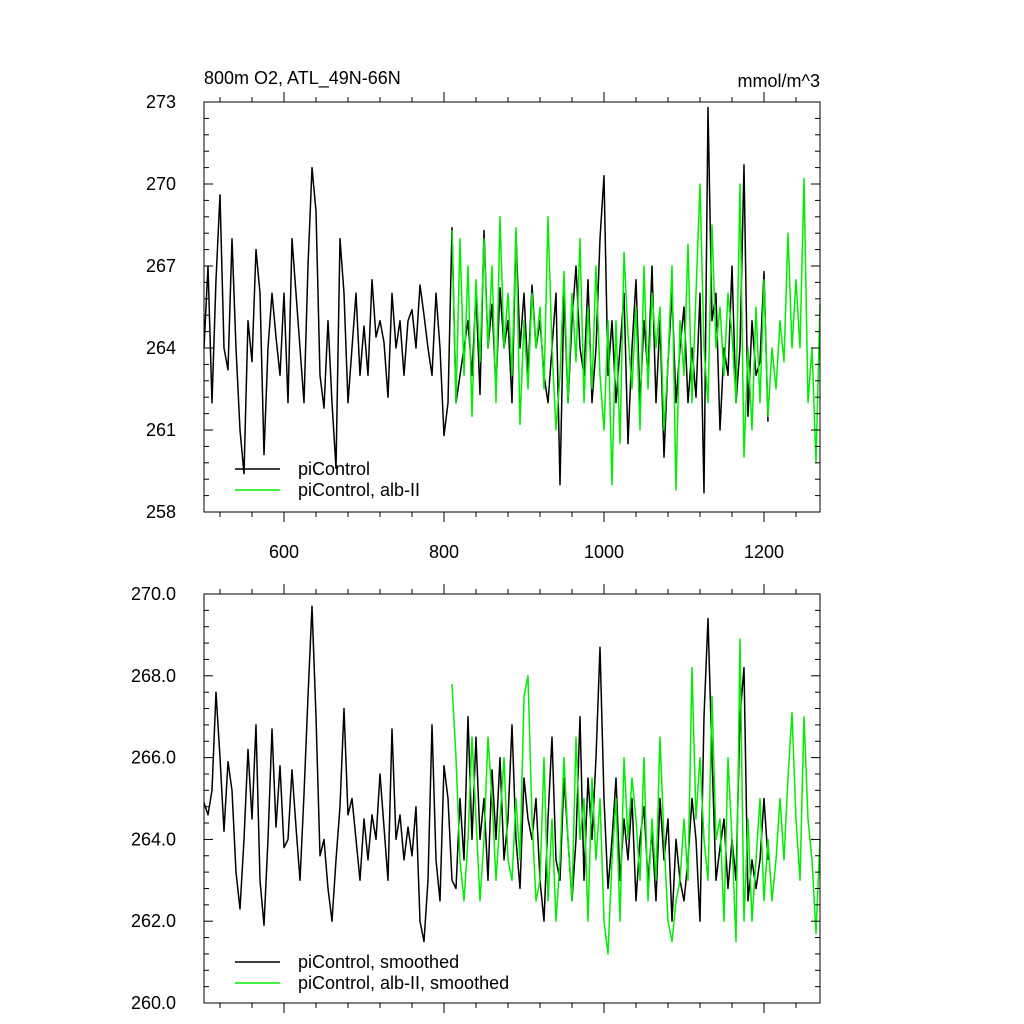 The height and width of the screenshot is (1024, 1024). Describe the element at coordinates (444, 552) in the screenshot. I see `top-panel-x-tick-label: 800` at that location.